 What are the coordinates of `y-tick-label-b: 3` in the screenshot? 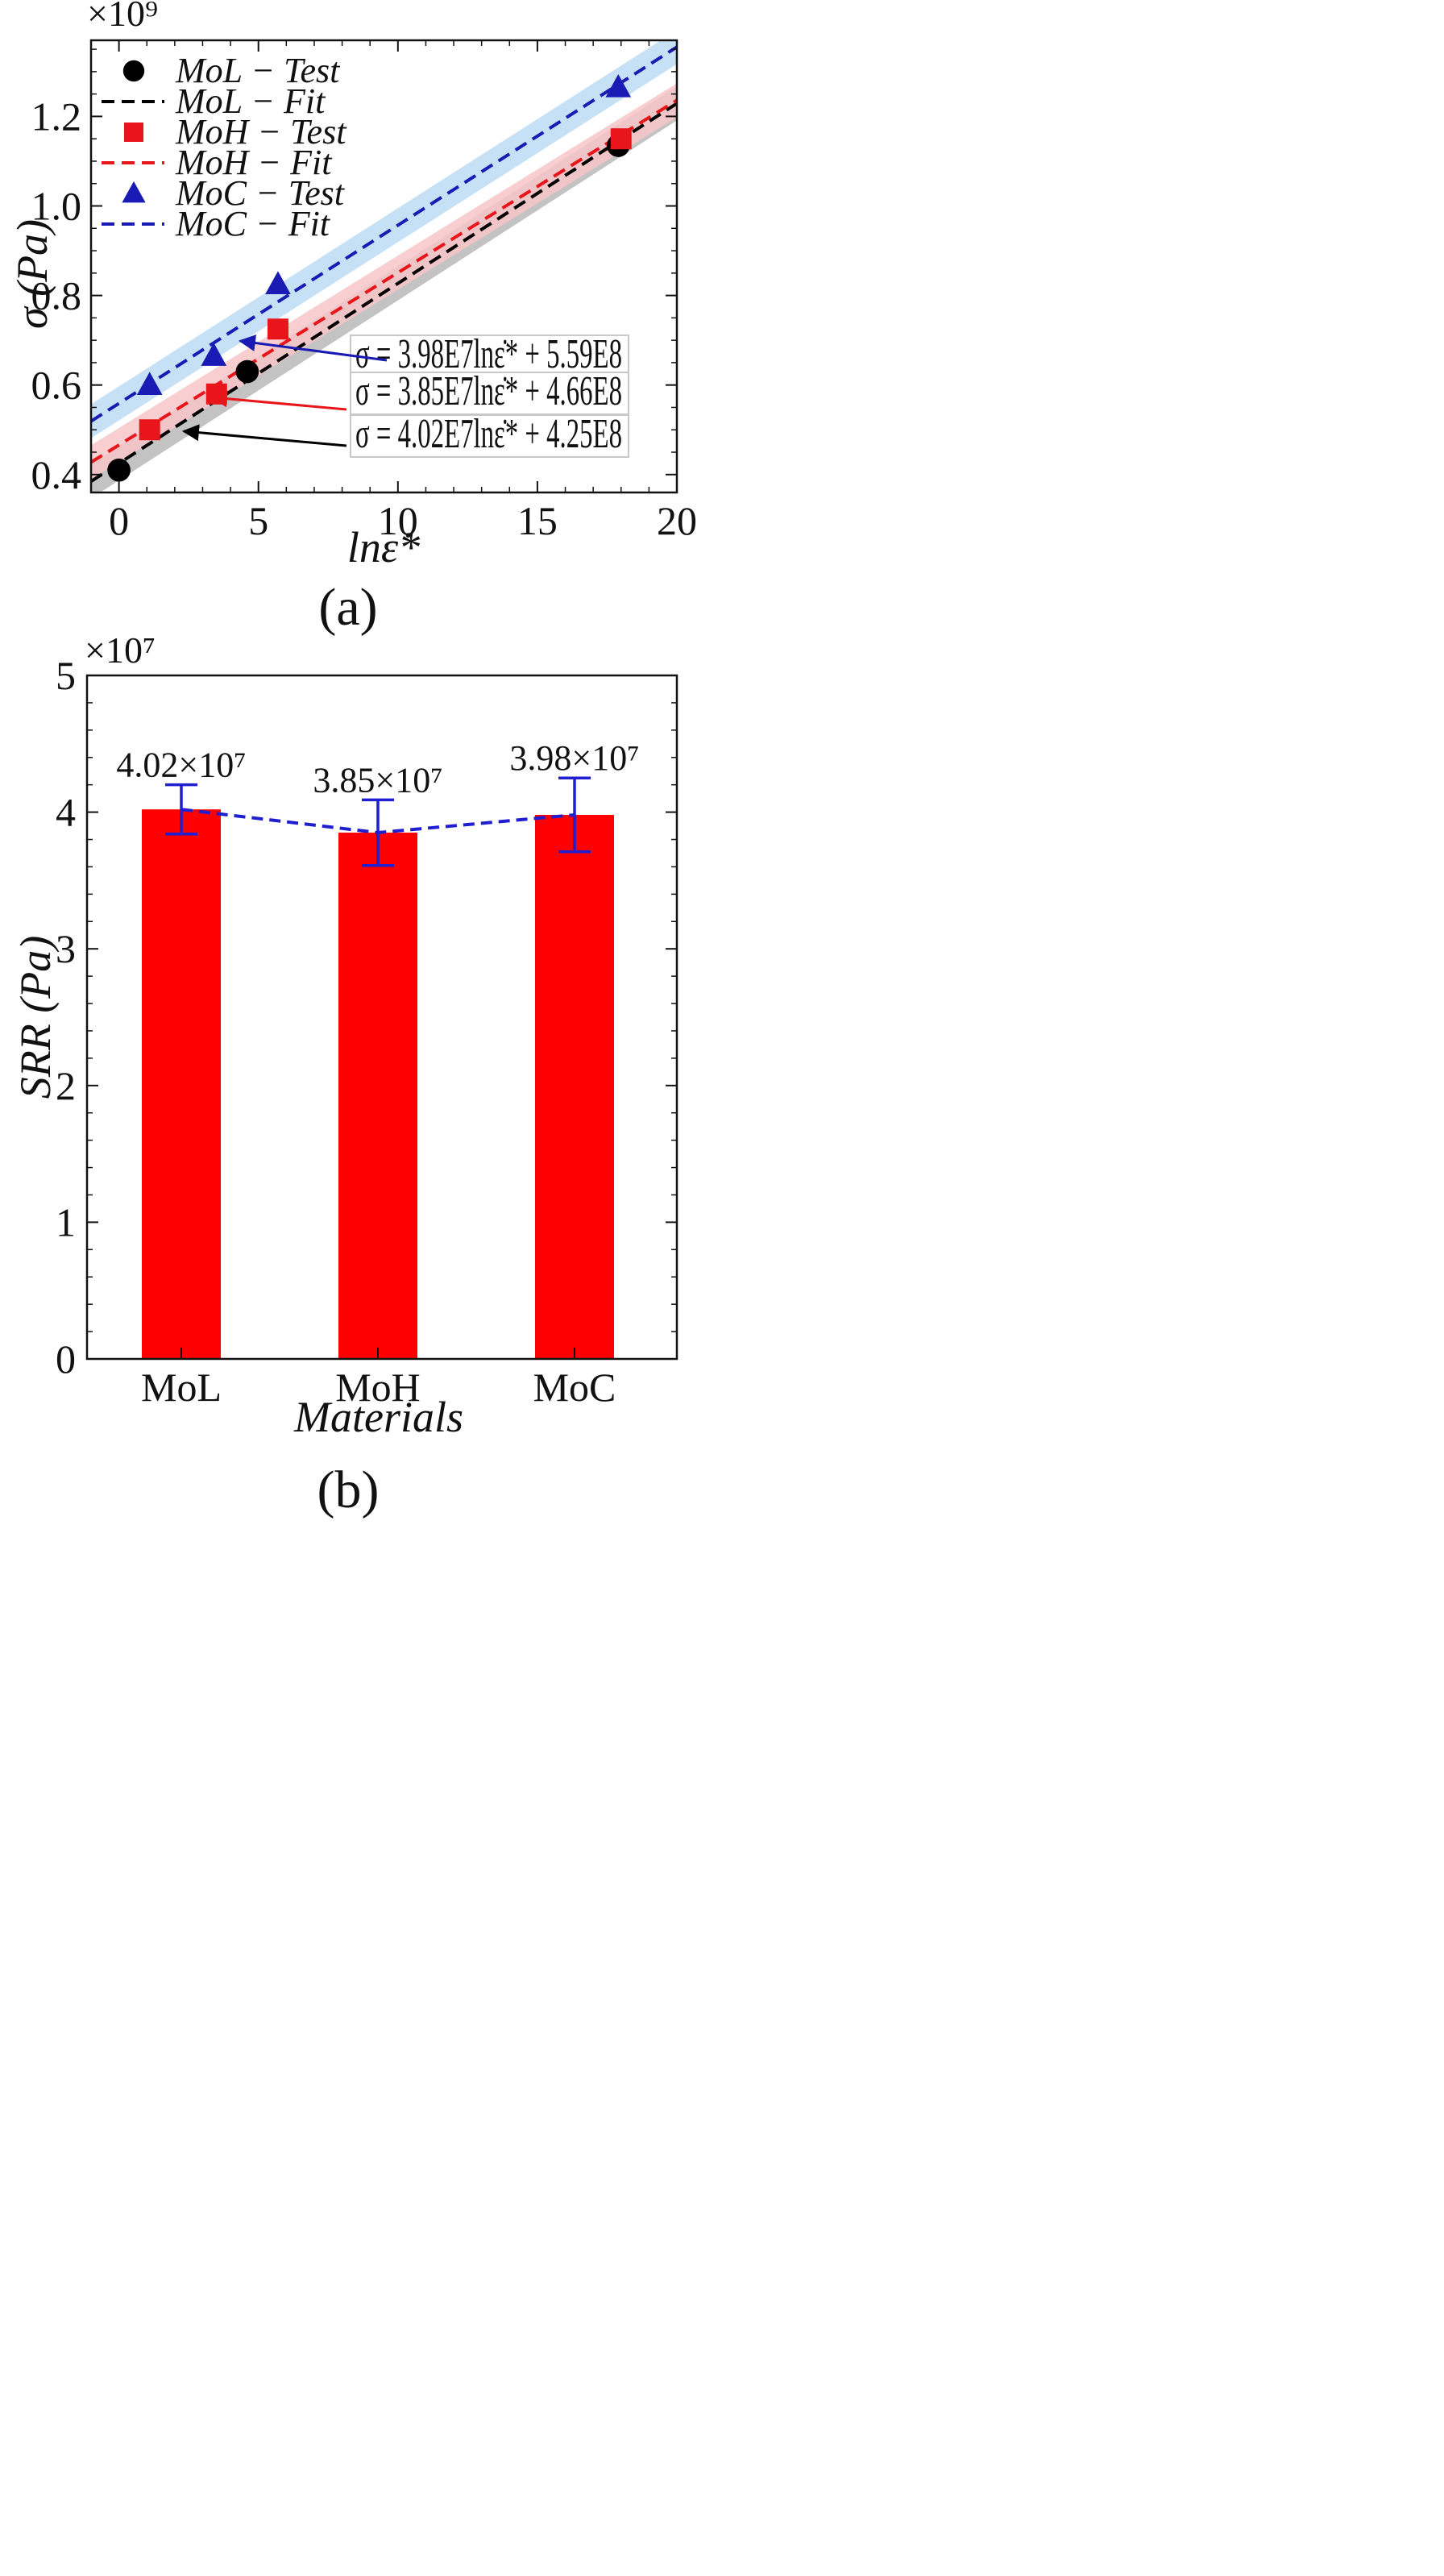 It's located at (66, 948).